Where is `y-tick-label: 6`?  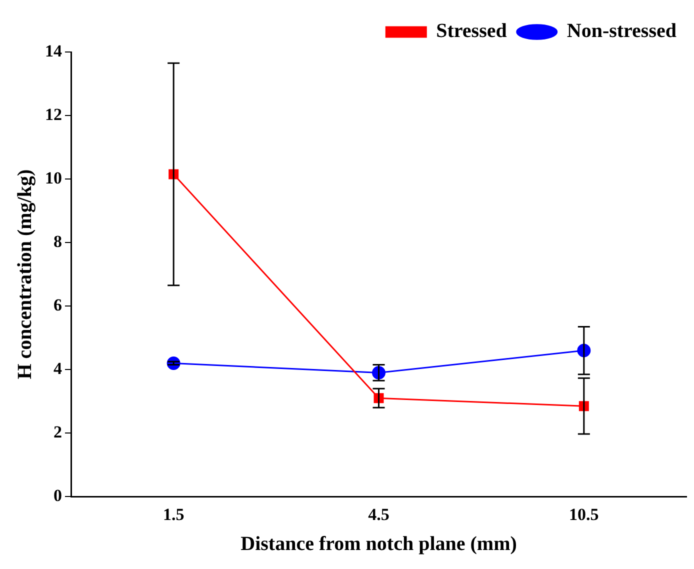 y-tick-label: 6 is located at coordinates (58, 304).